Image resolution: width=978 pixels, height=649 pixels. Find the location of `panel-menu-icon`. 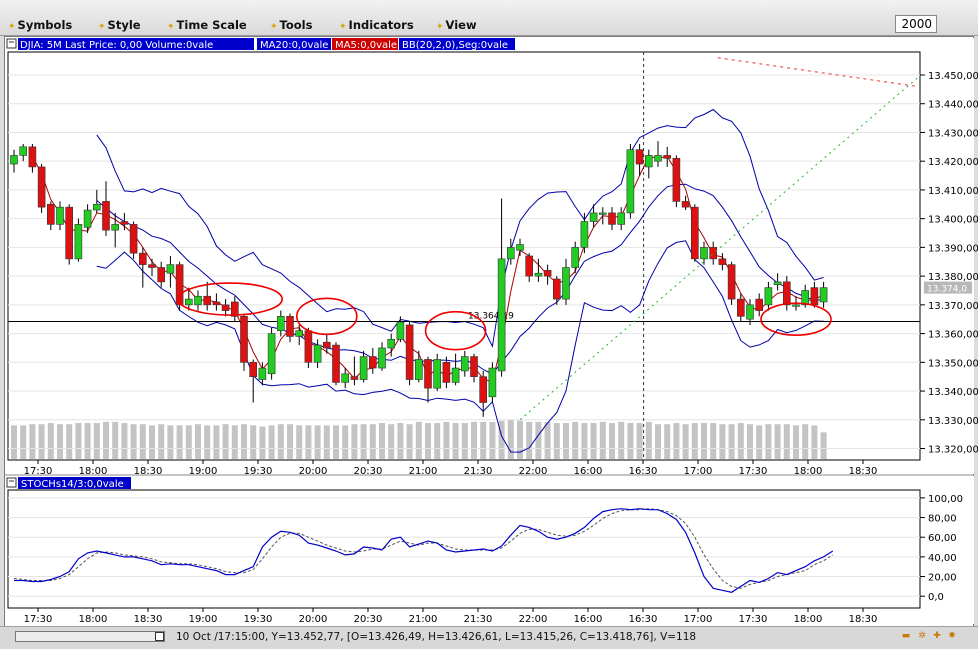

panel-menu-icon is located at coordinates (11, 43).